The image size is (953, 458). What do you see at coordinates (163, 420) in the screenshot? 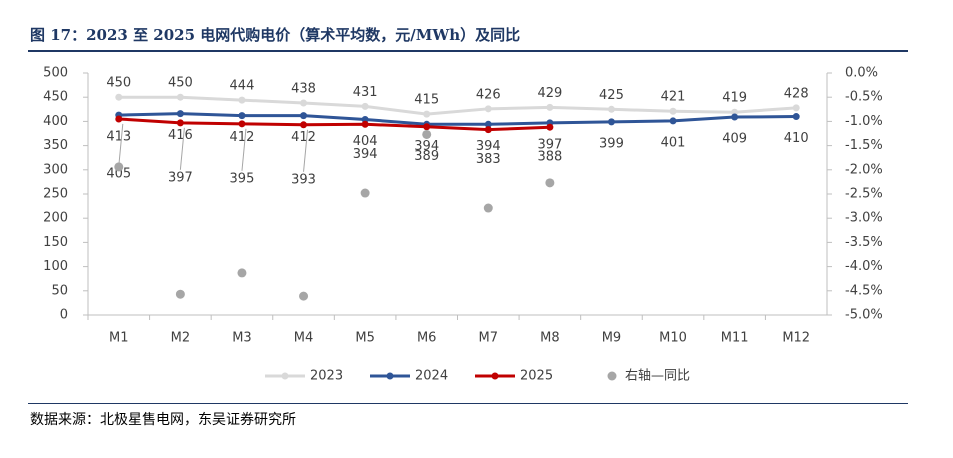
I see `source: 数据来源：北极星售电网，东吴证券研究所` at bounding box center [163, 420].